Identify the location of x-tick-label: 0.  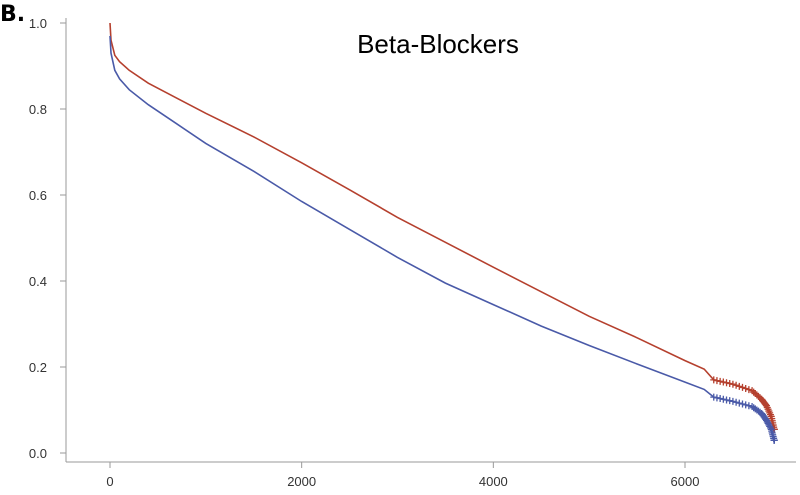
(109, 481).